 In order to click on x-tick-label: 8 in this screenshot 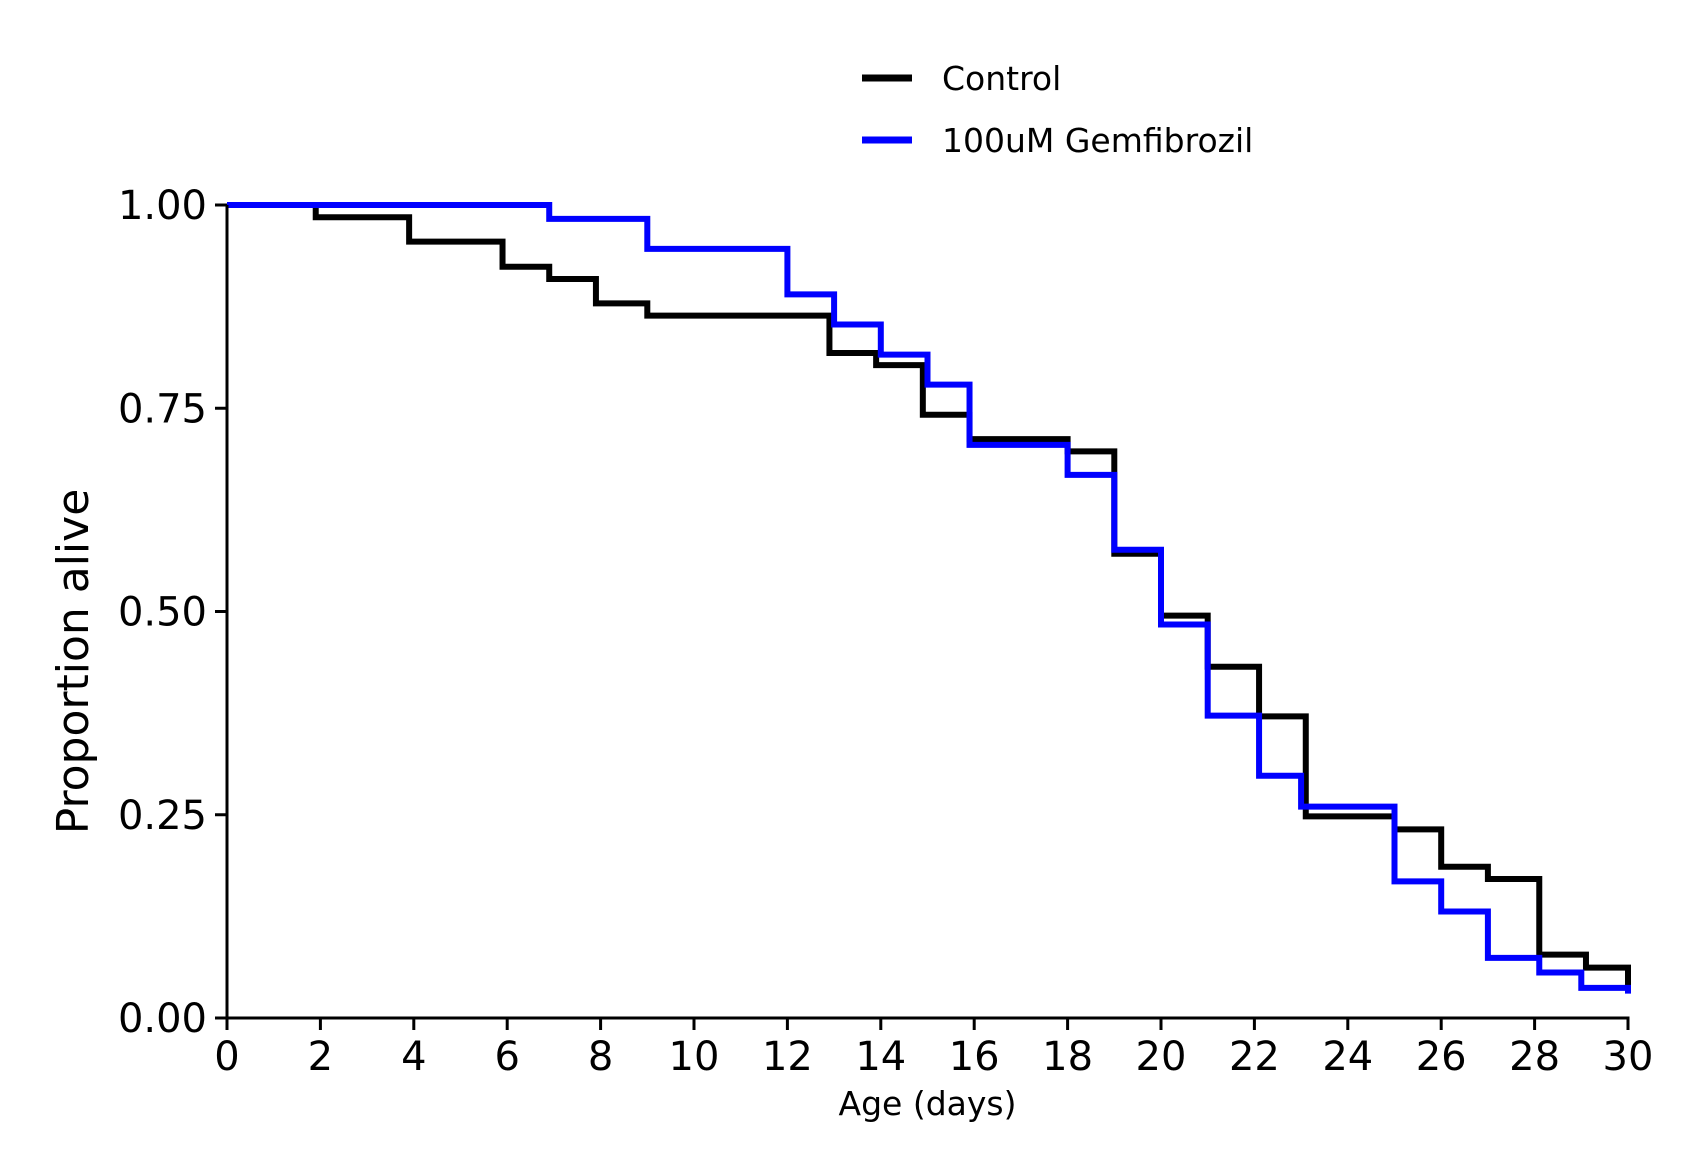, I will do `click(600, 1057)`.